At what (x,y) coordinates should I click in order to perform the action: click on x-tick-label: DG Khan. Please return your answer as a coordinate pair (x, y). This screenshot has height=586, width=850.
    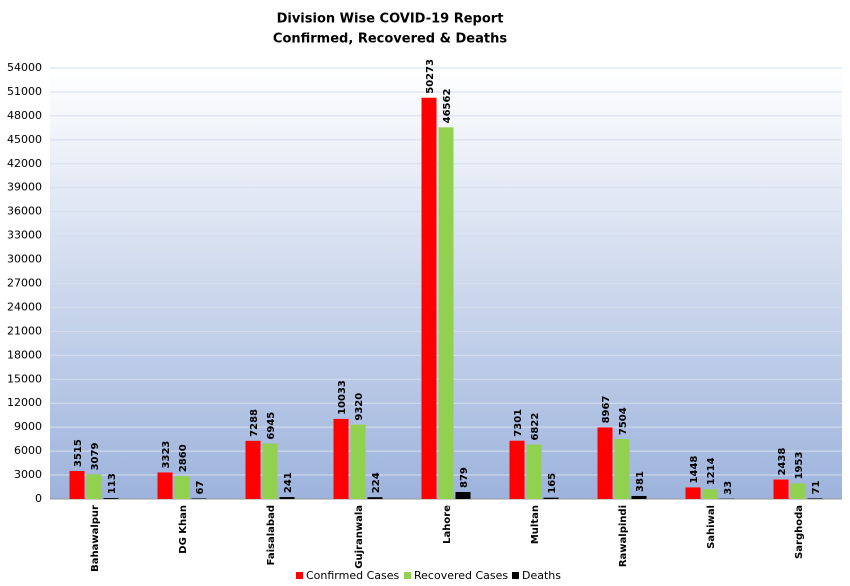
    Looking at the image, I should click on (183, 529).